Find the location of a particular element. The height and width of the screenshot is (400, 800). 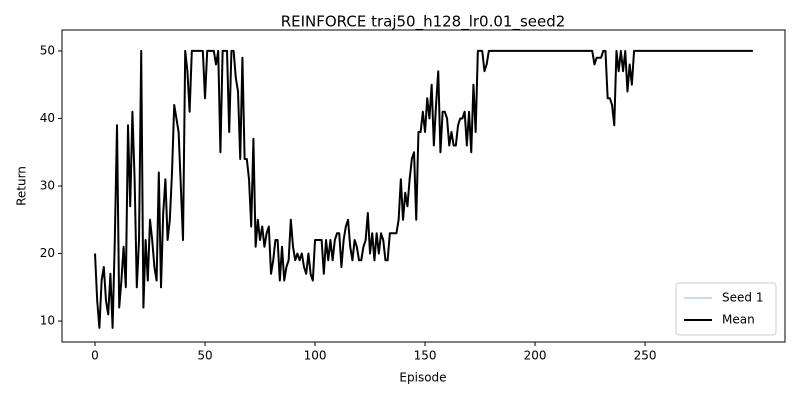

y-tick-label: 40 is located at coordinates (47, 118).